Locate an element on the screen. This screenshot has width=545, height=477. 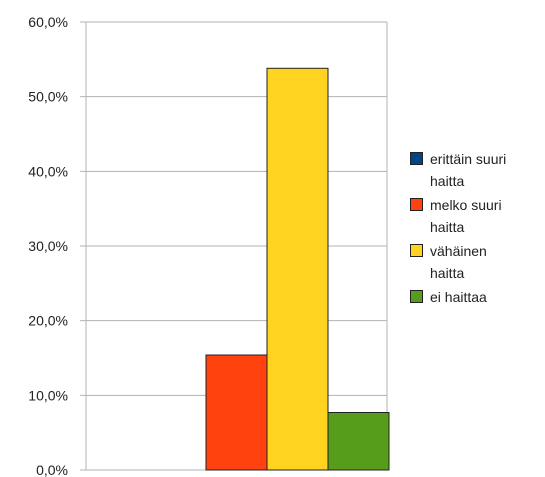
legend-label: erittäin suuri haitta is located at coordinates (468, 170).